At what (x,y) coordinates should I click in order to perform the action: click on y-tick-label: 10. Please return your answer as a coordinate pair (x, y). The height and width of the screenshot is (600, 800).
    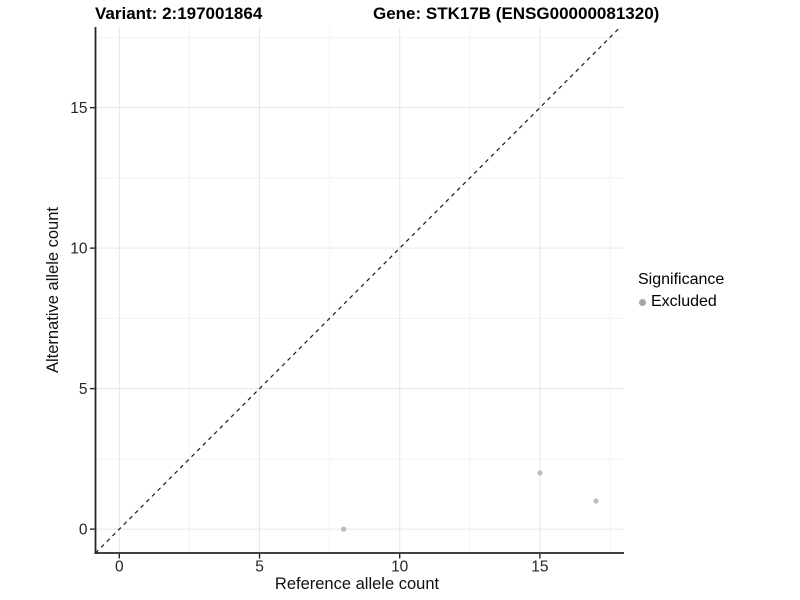
    Looking at the image, I should click on (79, 249).